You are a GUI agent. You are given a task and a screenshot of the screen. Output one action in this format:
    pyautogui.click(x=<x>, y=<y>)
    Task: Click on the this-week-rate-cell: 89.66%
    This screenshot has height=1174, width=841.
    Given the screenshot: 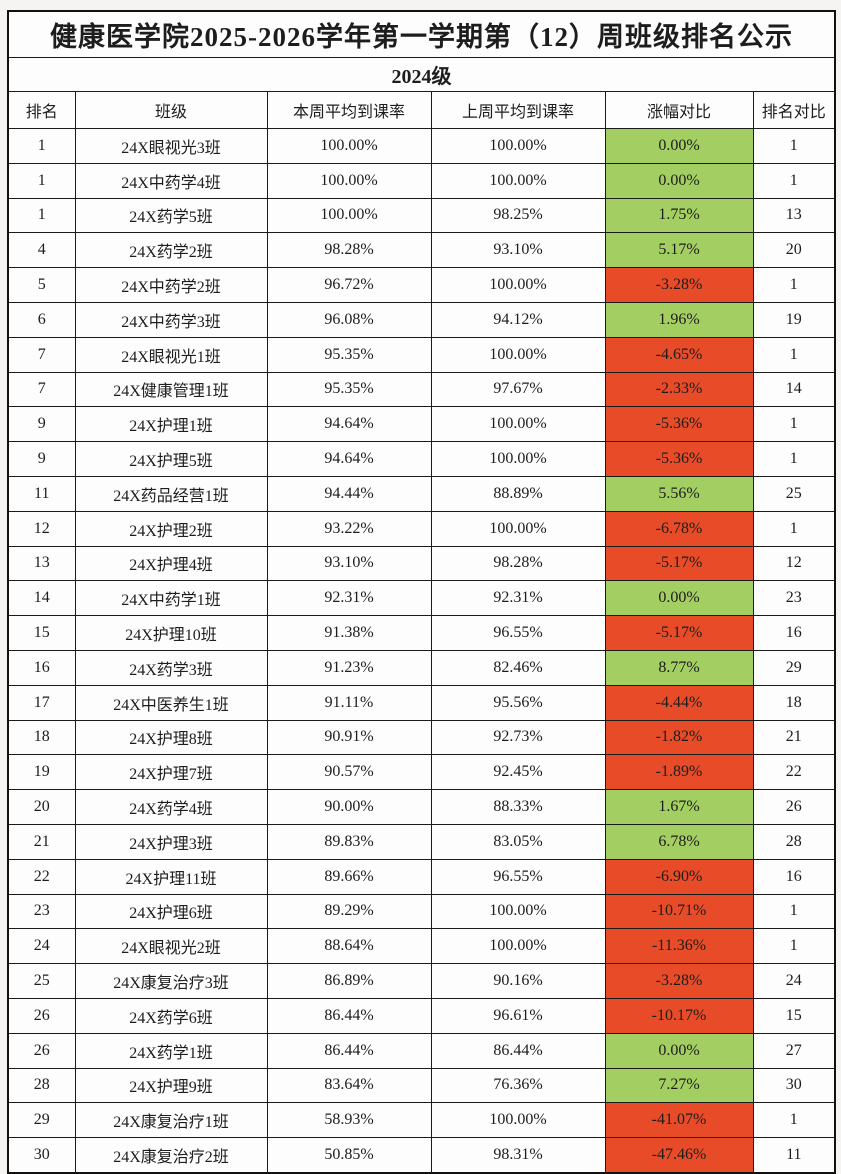 What is the action you would take?
    pyautogui.click(x=349, y=876)
    